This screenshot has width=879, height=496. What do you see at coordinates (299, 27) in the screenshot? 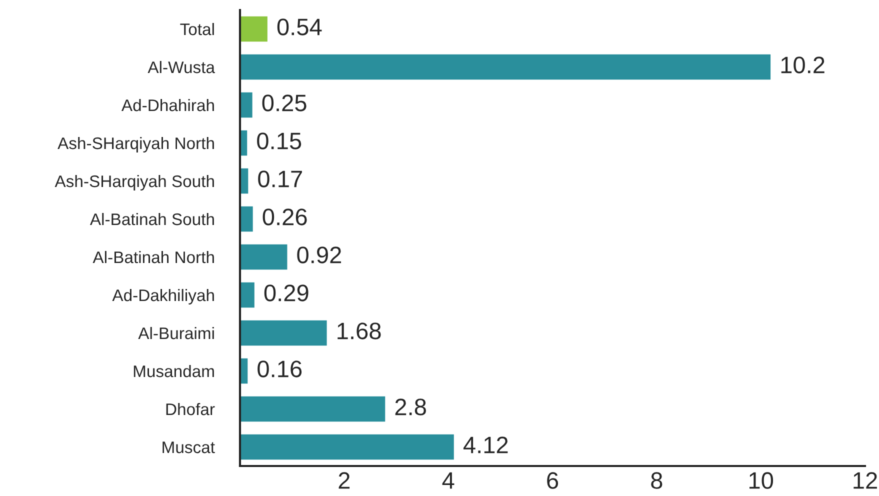
I see `data-label: 0.54` at bounding box center [299, 27].